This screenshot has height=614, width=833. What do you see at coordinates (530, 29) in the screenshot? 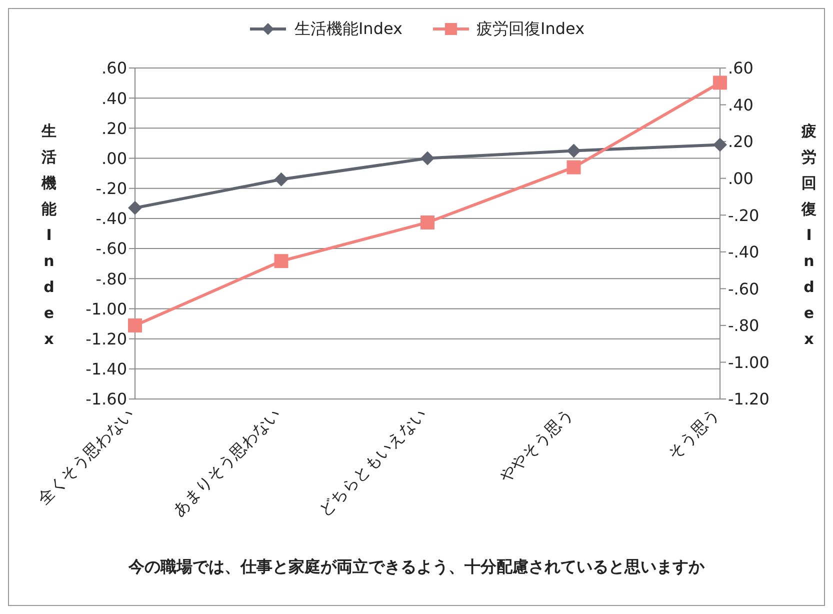
I see `legend-label: 疲労回復Index` at bounding box center [530, 29].